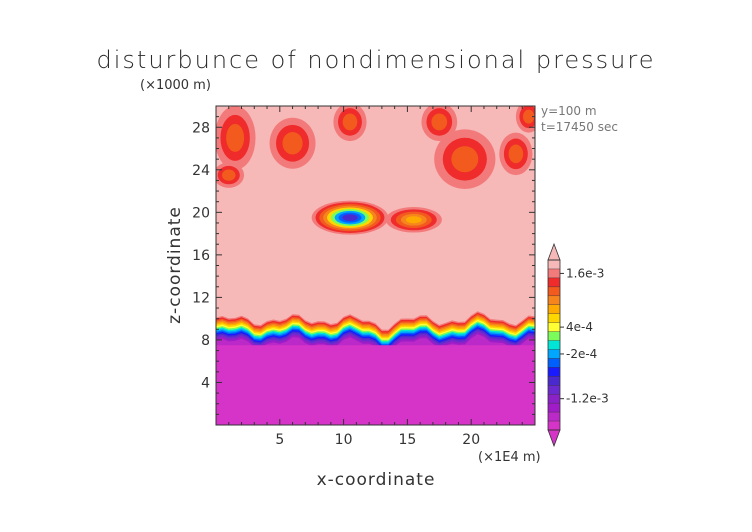 Image resolution: width=752 pixels, height=532 pixels. Describe the element at coordinates (201, 213) in the screenshot. I see `y-tick-label: 20` at that location.